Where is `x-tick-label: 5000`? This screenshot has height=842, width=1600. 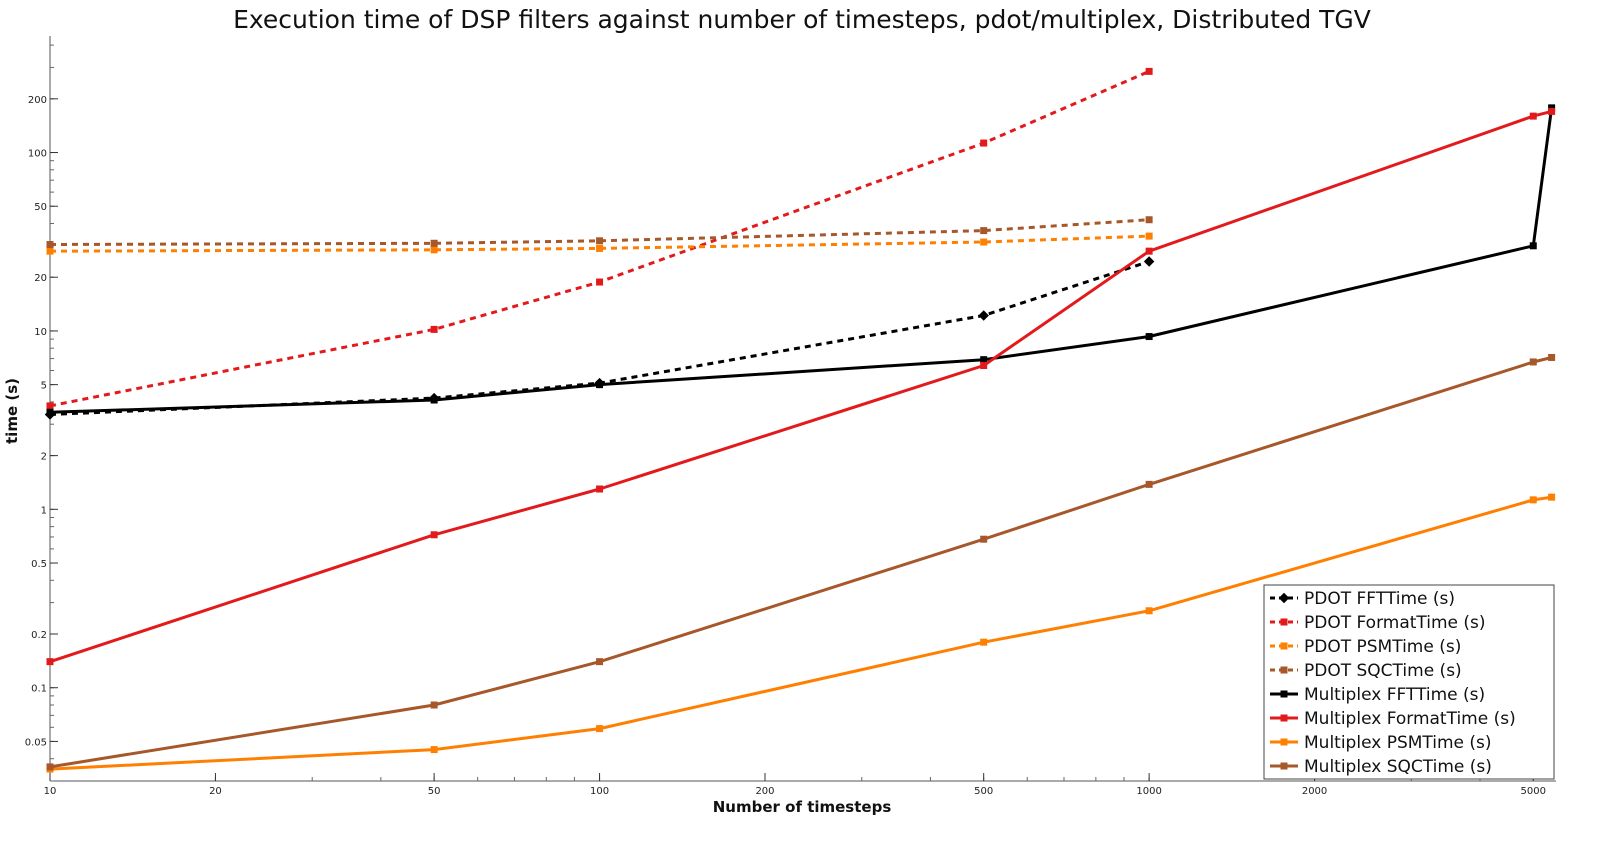
x-tick-label: 5000 is located at coordinates (1533, 791).